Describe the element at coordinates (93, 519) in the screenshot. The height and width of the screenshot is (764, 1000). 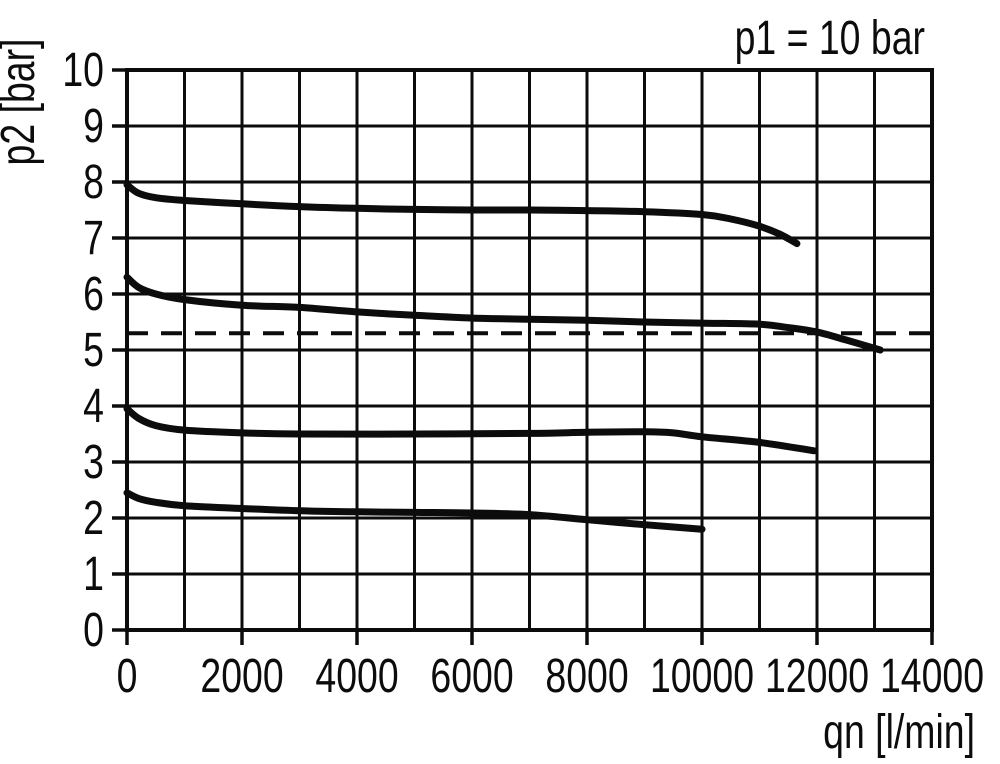
I see `y-tick-label: 2` at that location.